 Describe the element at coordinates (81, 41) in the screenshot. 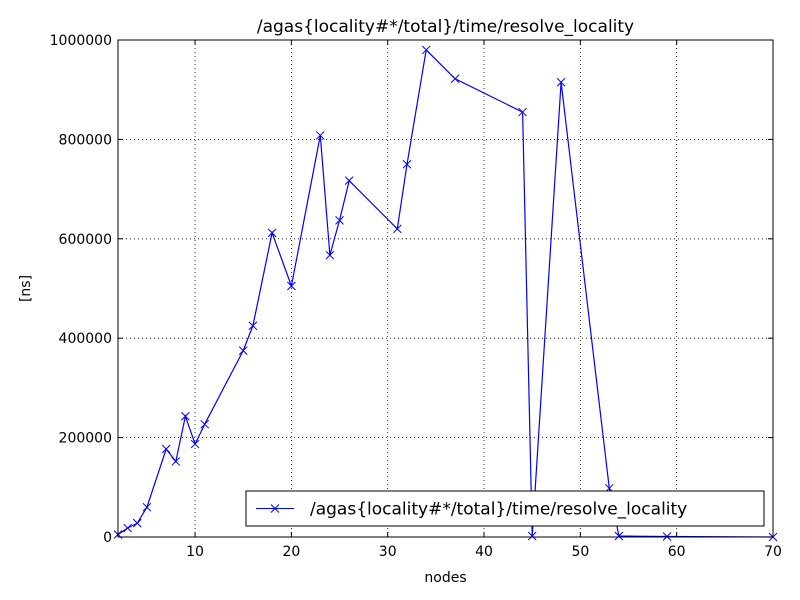

I see `y-tick-label: 1000000` at that location.